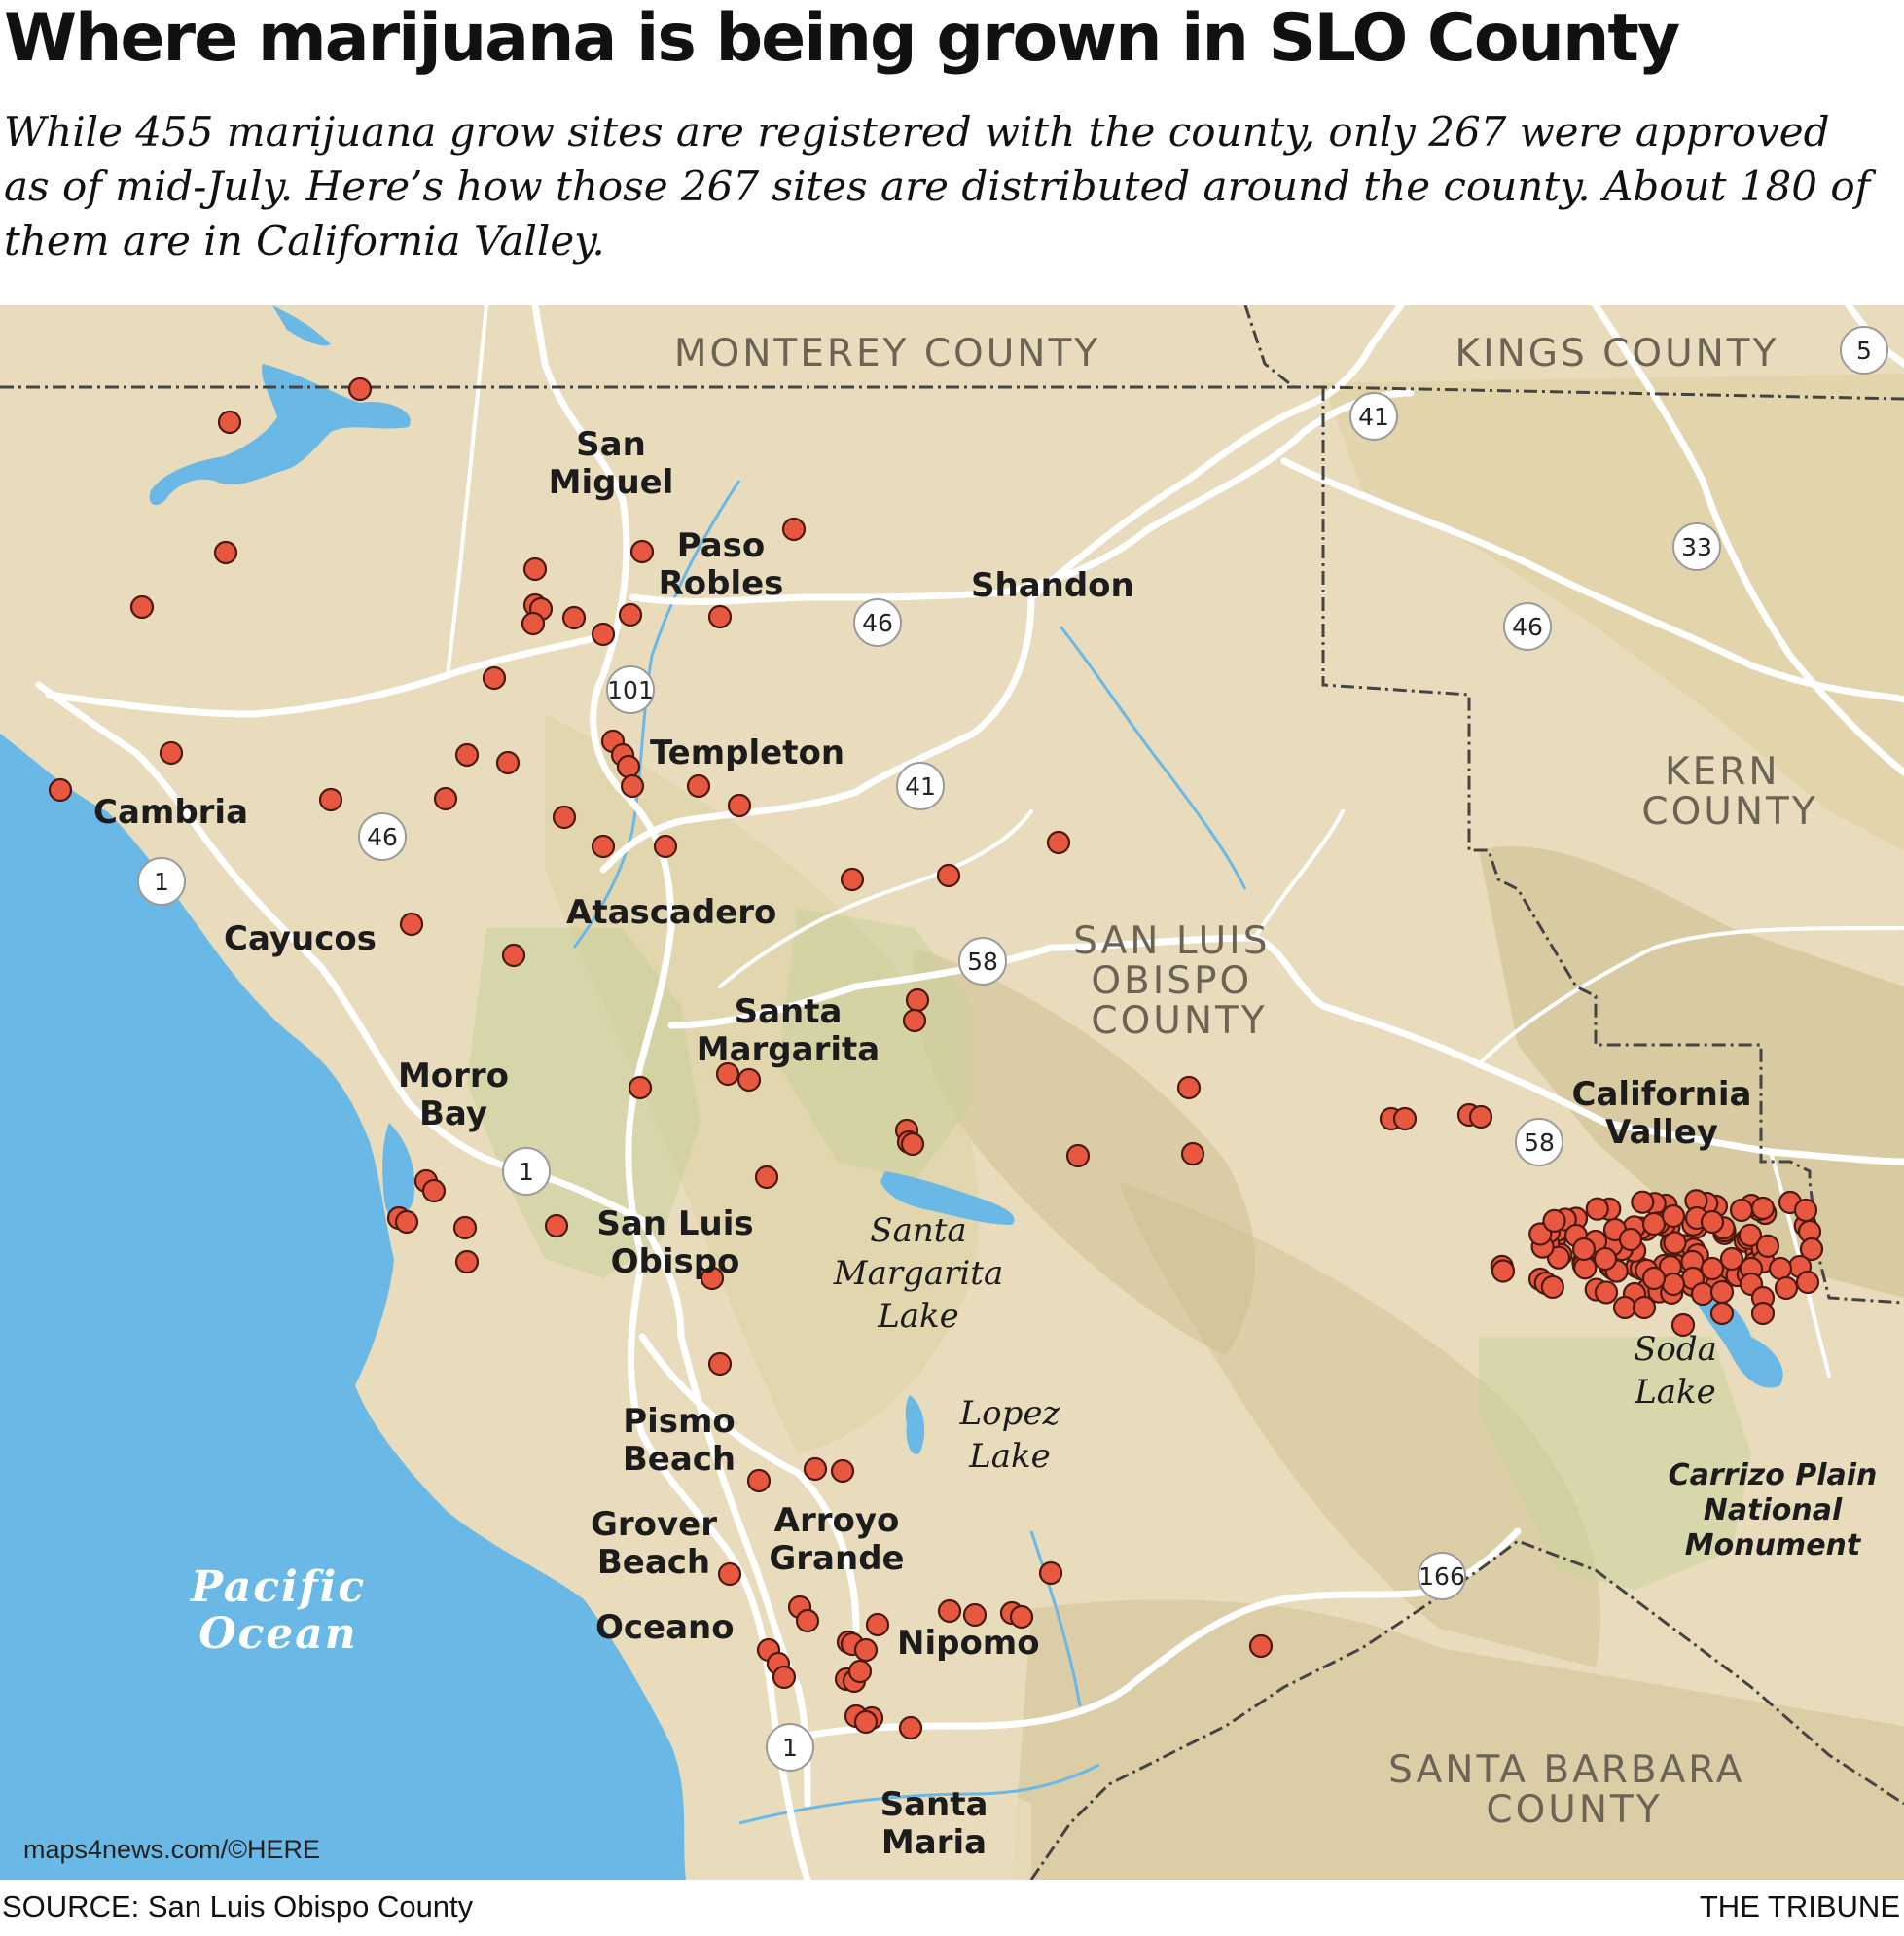 This screenshot has width=1904, height=1936. I want to click on santa-margarita-lake-water, so click(947, 1198).